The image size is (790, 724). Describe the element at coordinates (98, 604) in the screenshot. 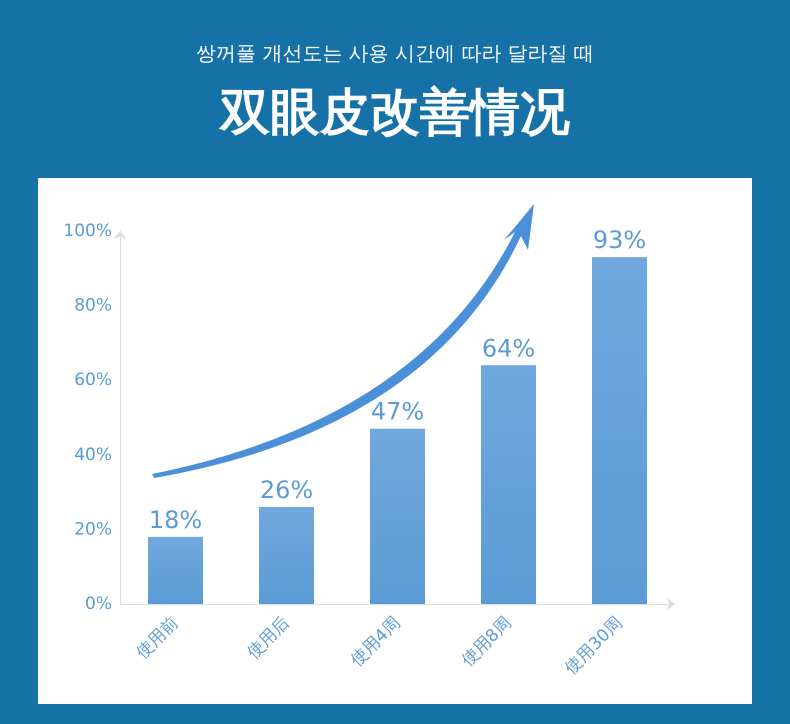

I see `y-tick-label: 0%` at that location.